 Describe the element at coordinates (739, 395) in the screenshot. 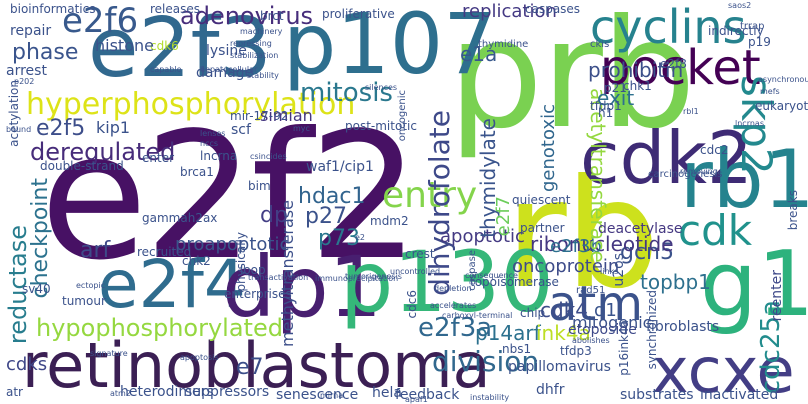

I see `word-heterodimers: inactivated` at that location.